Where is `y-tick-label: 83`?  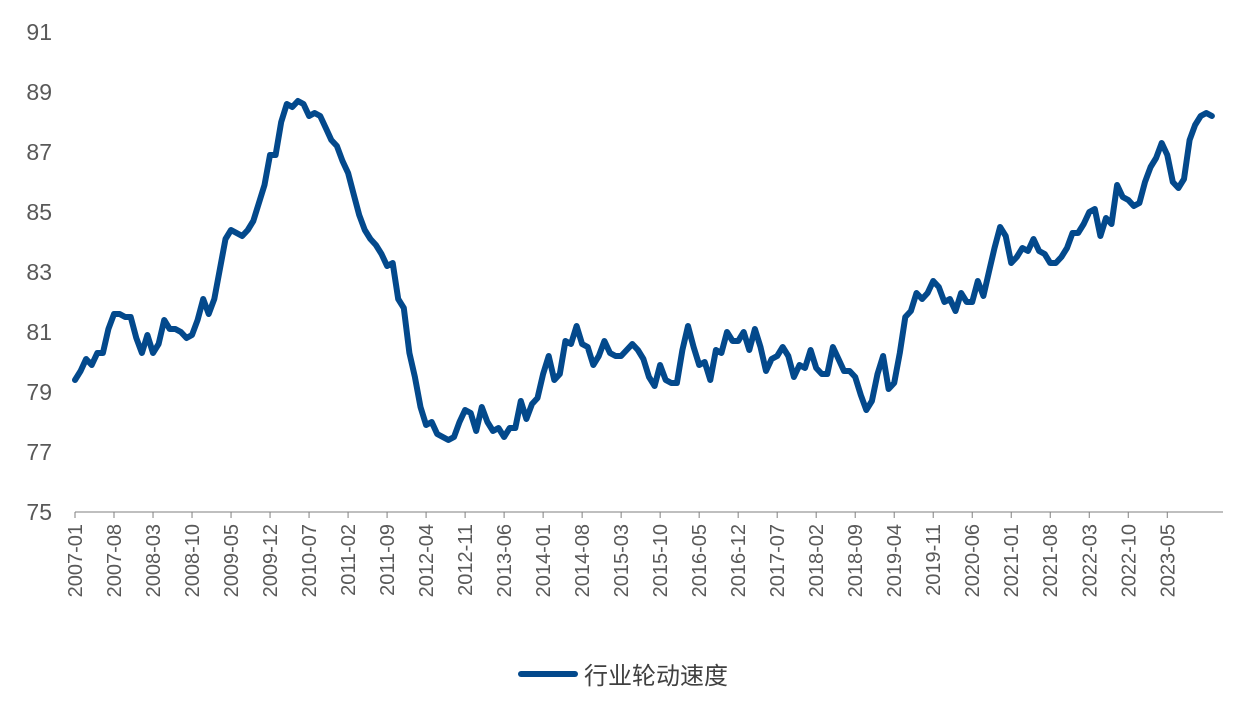
y-tick-label: 83 is located at coordinates (39, 272).